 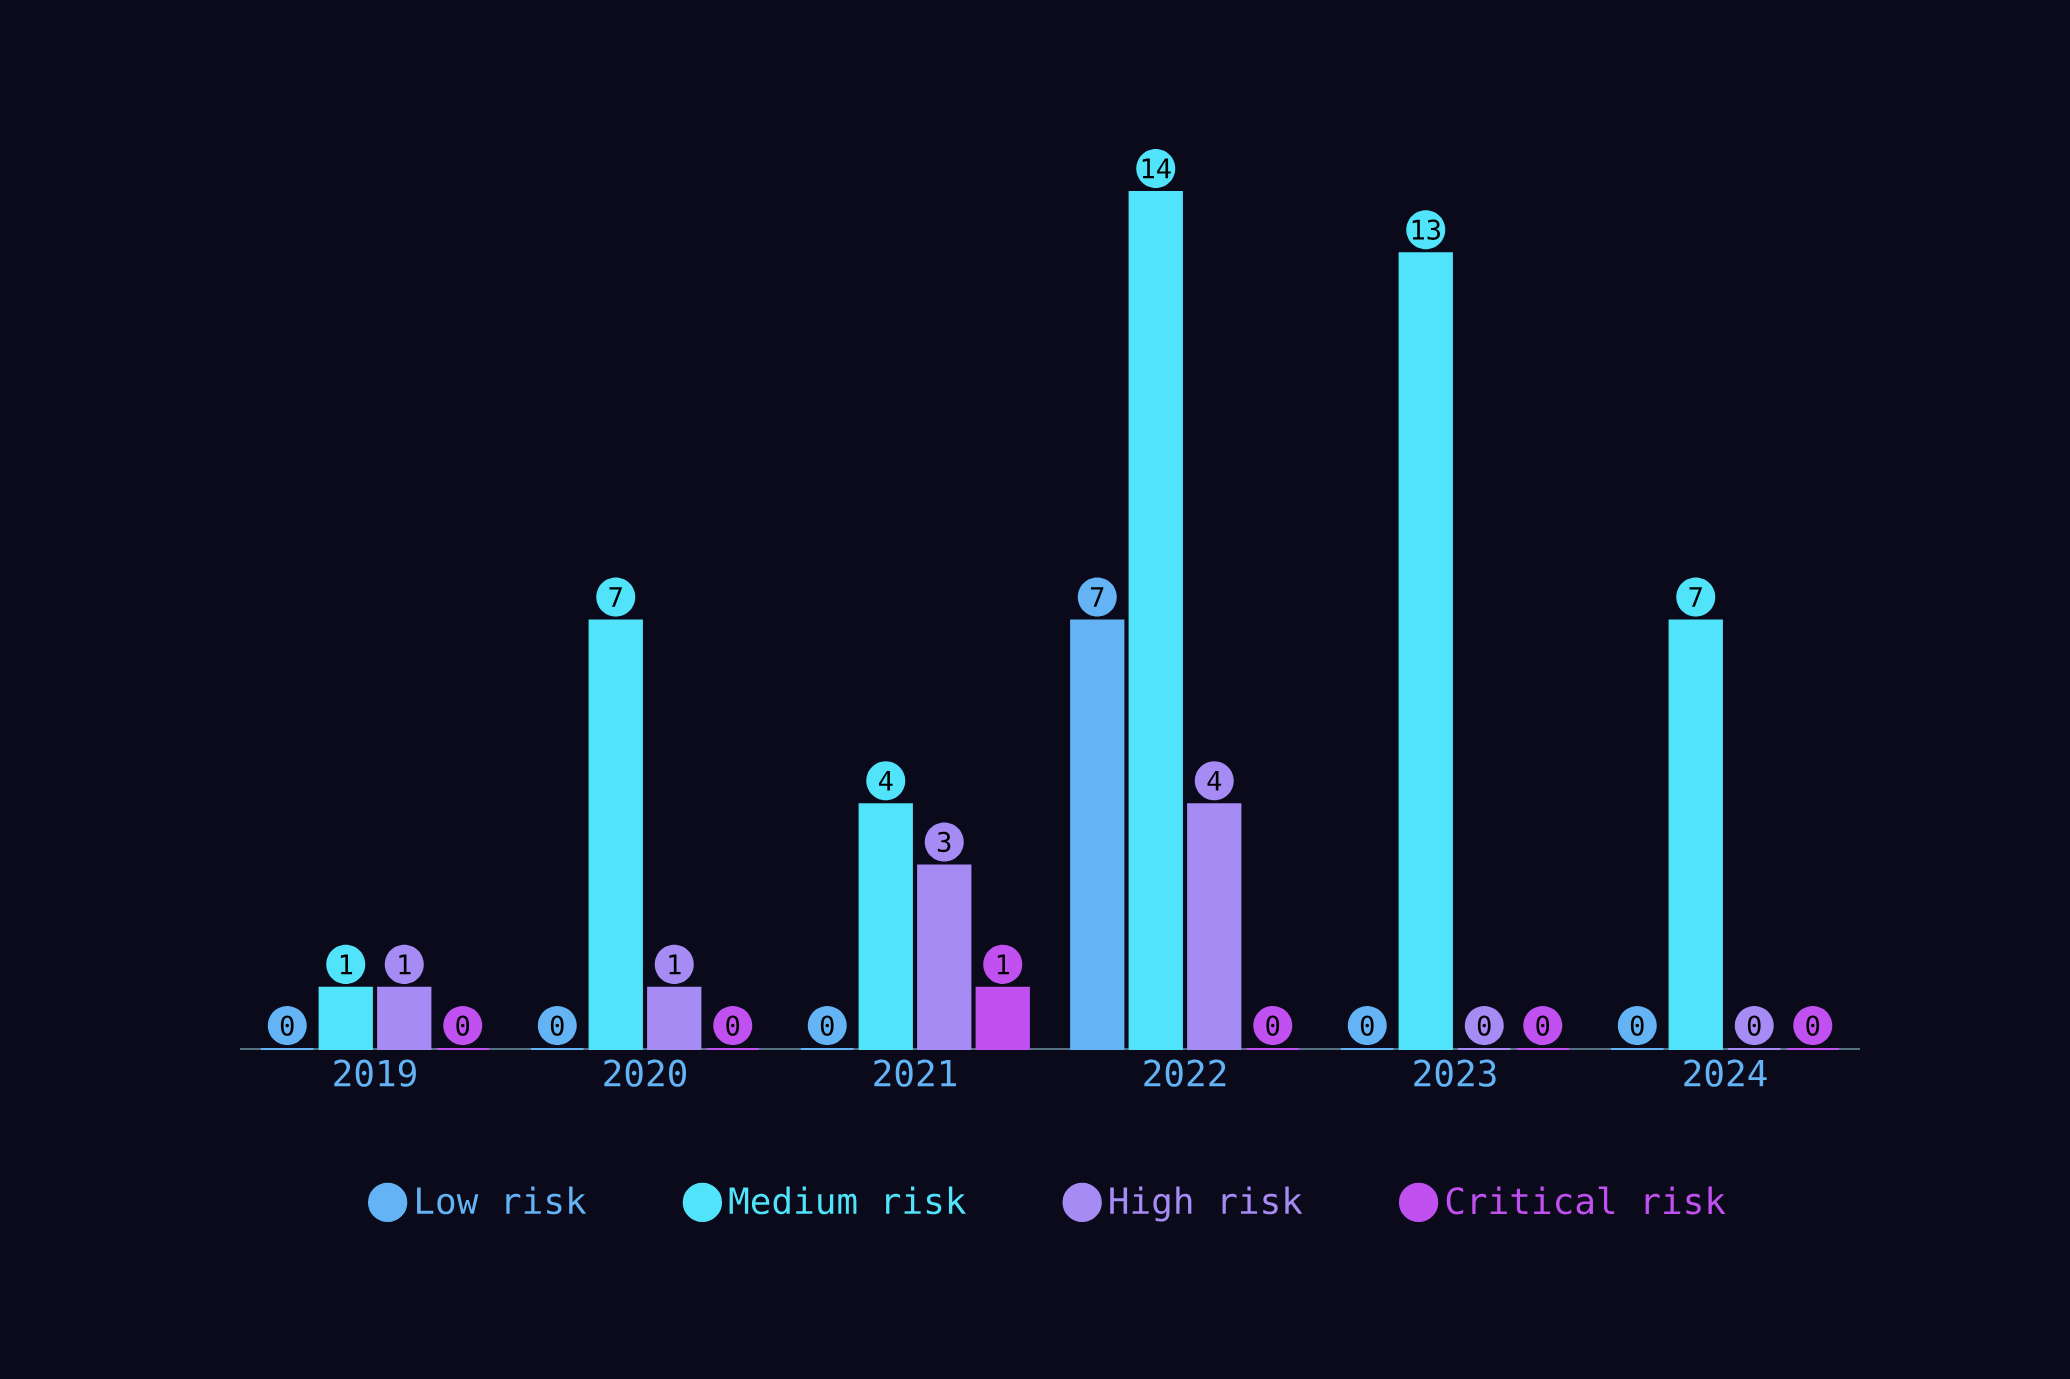 What do you see at coordinates (1206, 1204) in the screenshot?
I see `legend-label: High risk` at bounding box center [1206, 1204].